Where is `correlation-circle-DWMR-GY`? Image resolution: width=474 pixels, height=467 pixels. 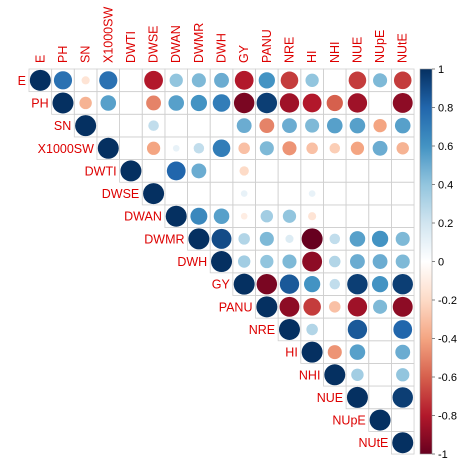
correlation-circle-DWMR-GY is located at coordinates (244, 239).